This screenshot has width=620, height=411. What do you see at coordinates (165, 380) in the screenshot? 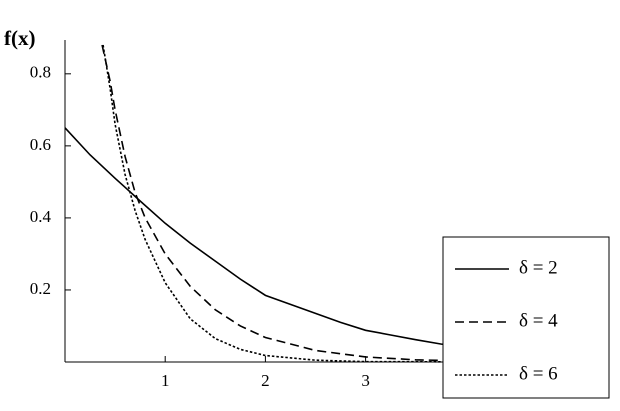
I see `x-tick-label: 1` at bounding box center [165, 380].